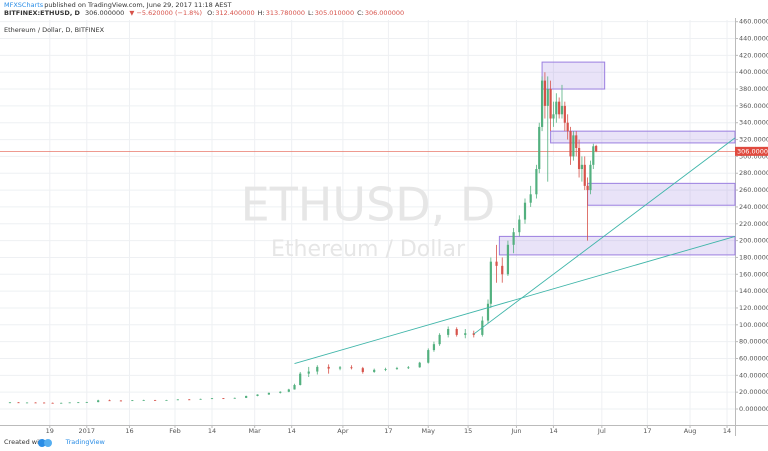 Image resolution: width=768 pixels, height=451 pixels. What do you see at coordinates (753, 55) in the screenshot?
I see `y-tick-label: 420.000000` at bounding box center [753, 55].